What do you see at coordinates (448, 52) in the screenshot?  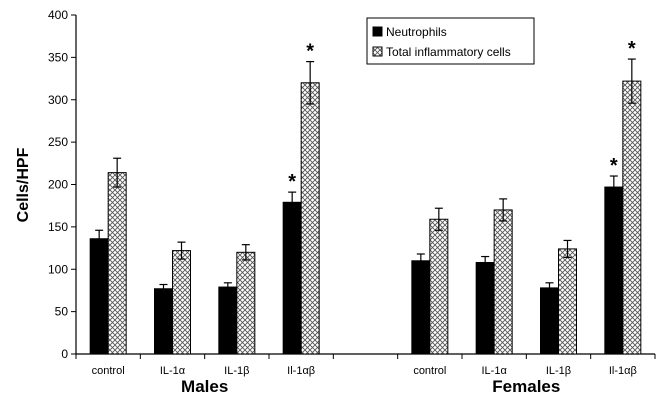 I see `legend-label: Total inflammatory cells` at bounding box center [448, 52].